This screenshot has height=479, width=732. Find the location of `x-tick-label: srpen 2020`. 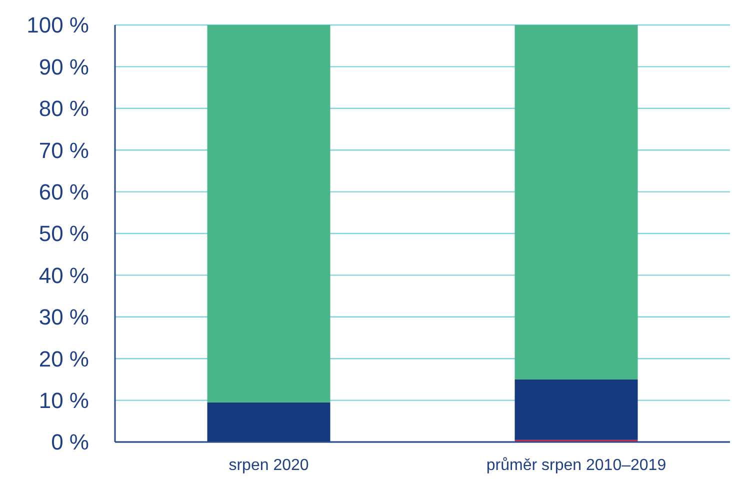

x-tick-label: srpen 2020 is located at coordinates (268, 465).